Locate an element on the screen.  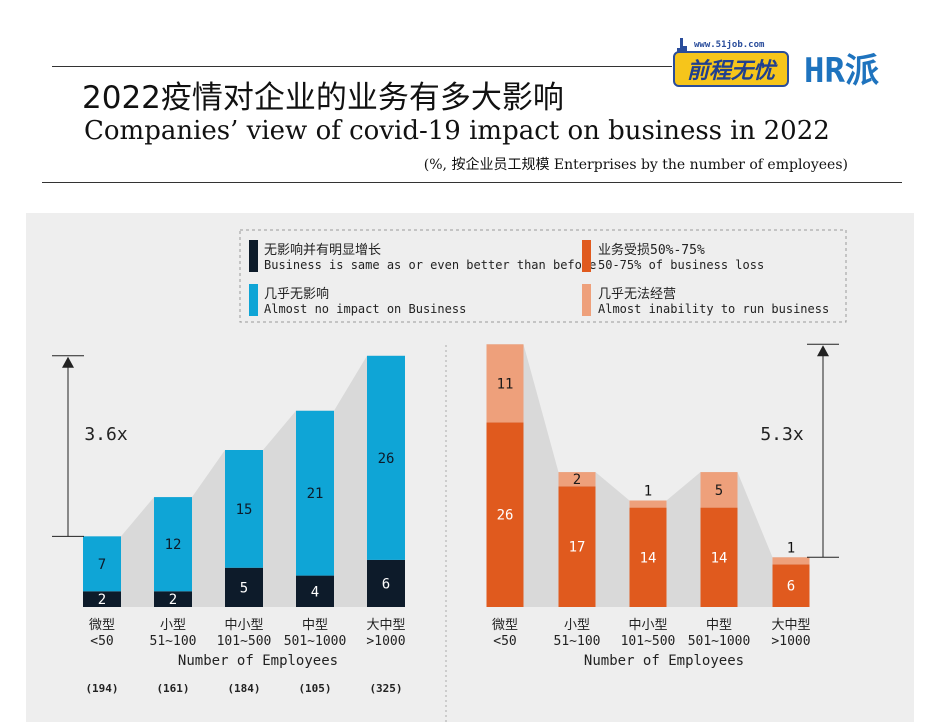
data-label: 17 is located at coordinates (577, 548).